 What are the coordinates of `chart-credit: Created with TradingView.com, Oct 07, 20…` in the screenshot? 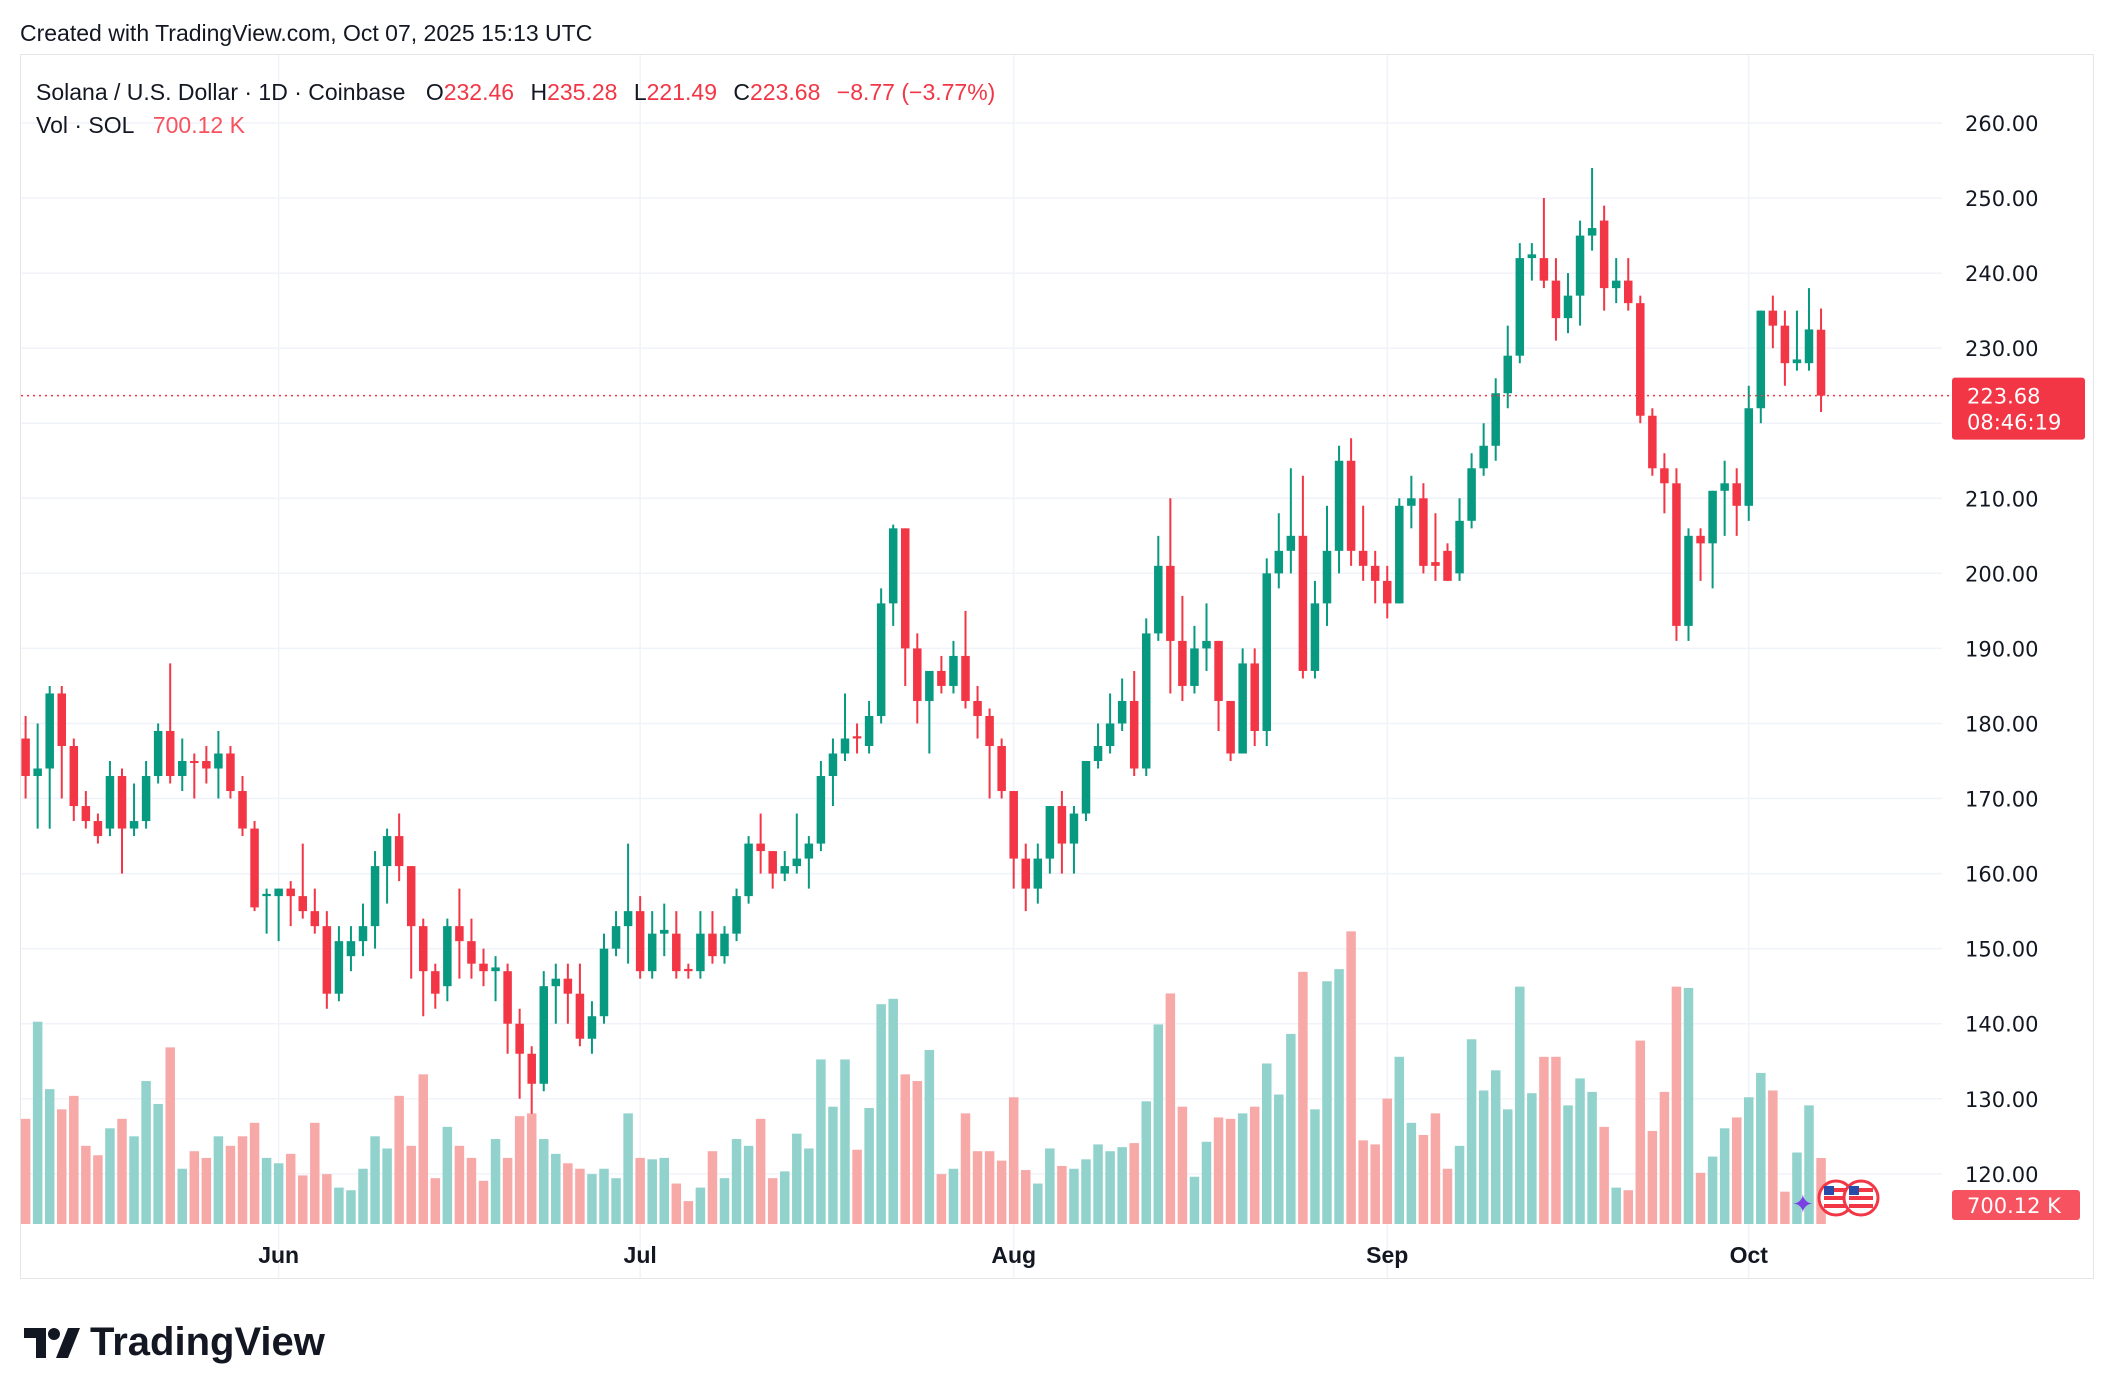 It's located at (306, 33).